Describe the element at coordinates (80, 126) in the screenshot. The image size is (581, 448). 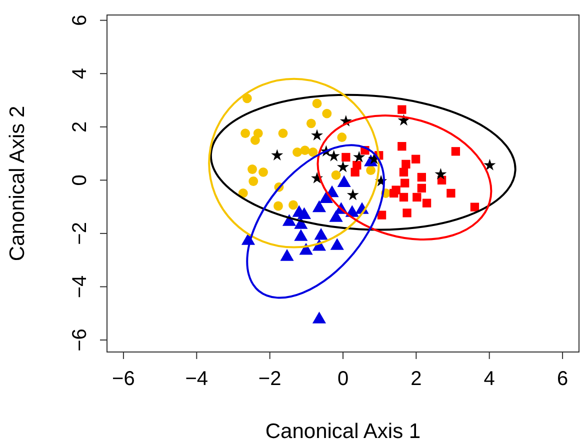
I see `y-tick-label: 2` at that location.